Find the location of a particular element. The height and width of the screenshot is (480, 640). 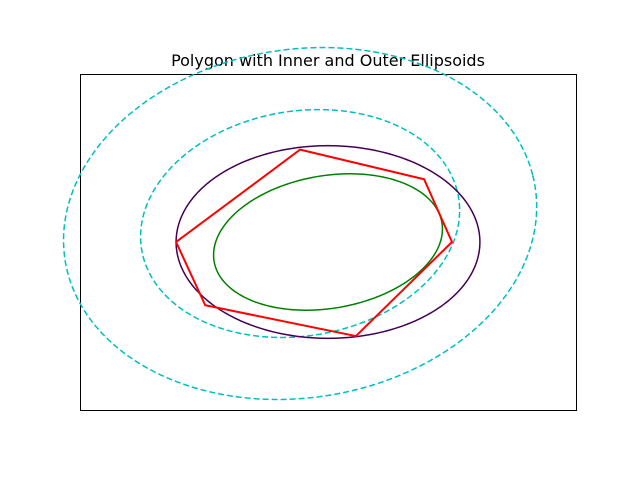

chart-title: Polygon with Inner and Outer Ellipsoids is located at coordinates (328, 60).